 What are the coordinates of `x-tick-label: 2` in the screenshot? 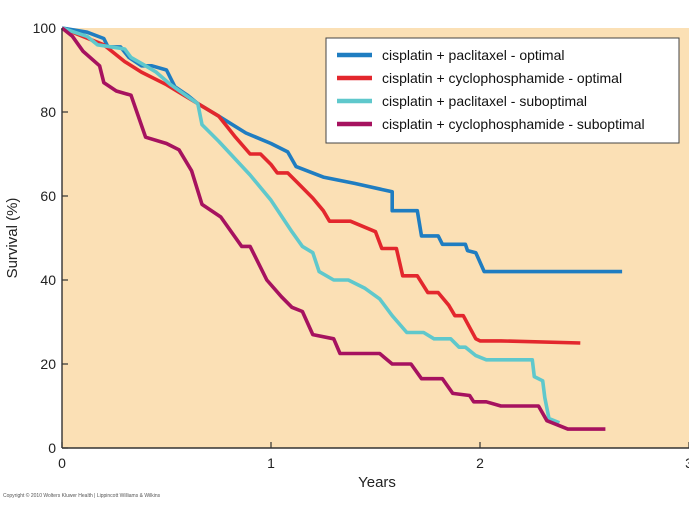 It's located at (480, 463).